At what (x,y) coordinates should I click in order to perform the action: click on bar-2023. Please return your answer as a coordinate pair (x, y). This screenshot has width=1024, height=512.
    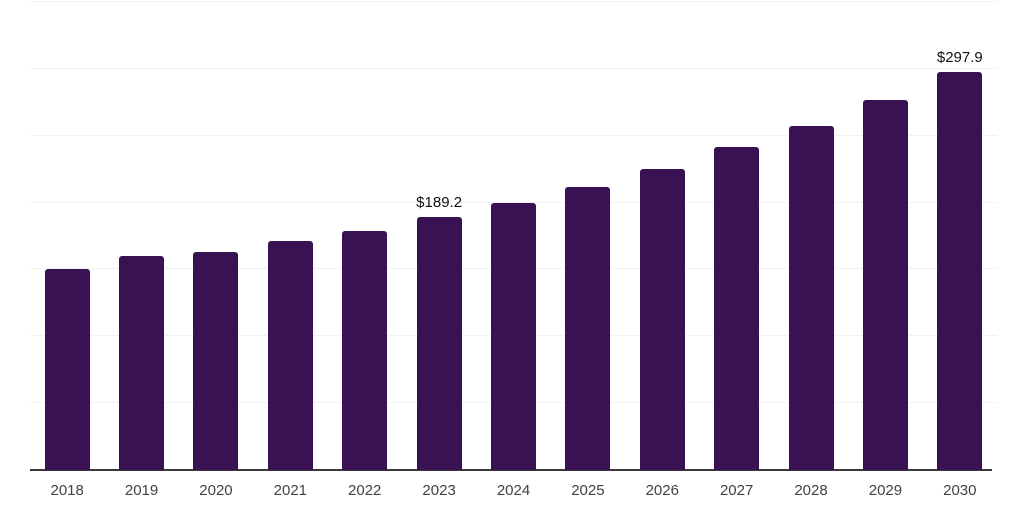
    Looking at the image, I should click on (439, 343).